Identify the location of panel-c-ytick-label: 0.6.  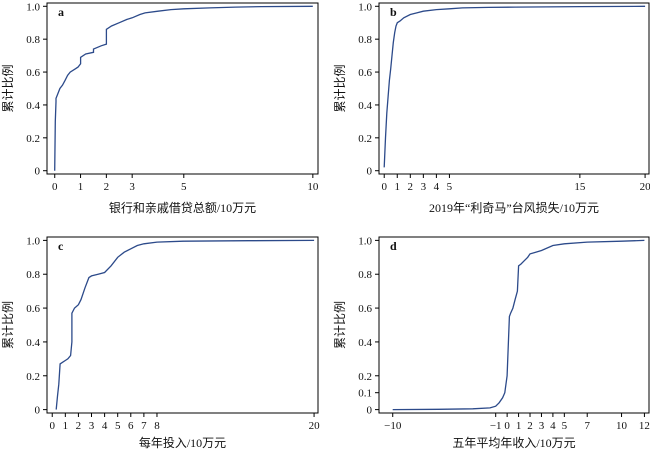
(33, 309).